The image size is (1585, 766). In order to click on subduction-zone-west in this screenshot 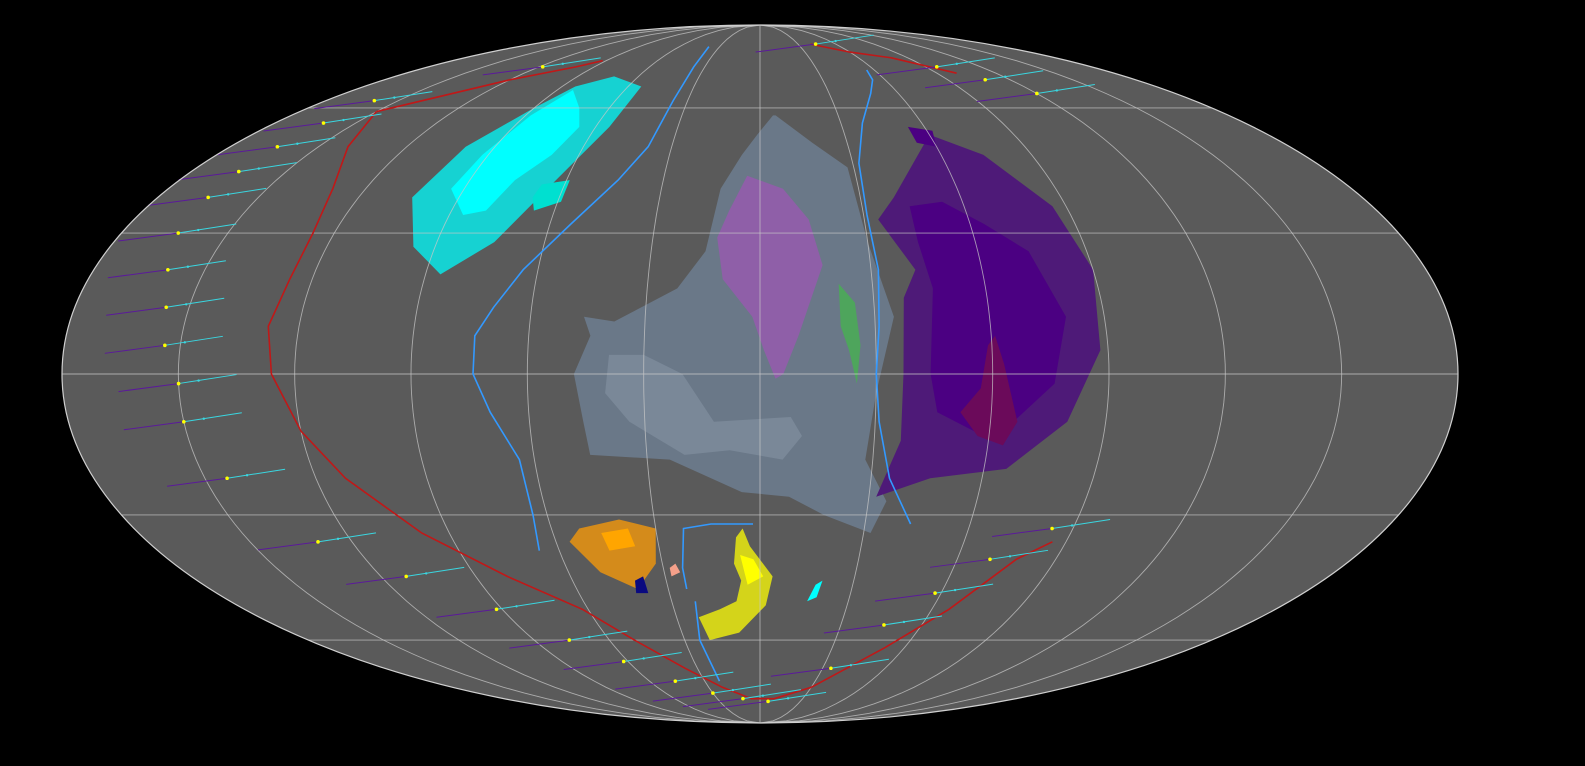, I will do `click(489, 86)`.